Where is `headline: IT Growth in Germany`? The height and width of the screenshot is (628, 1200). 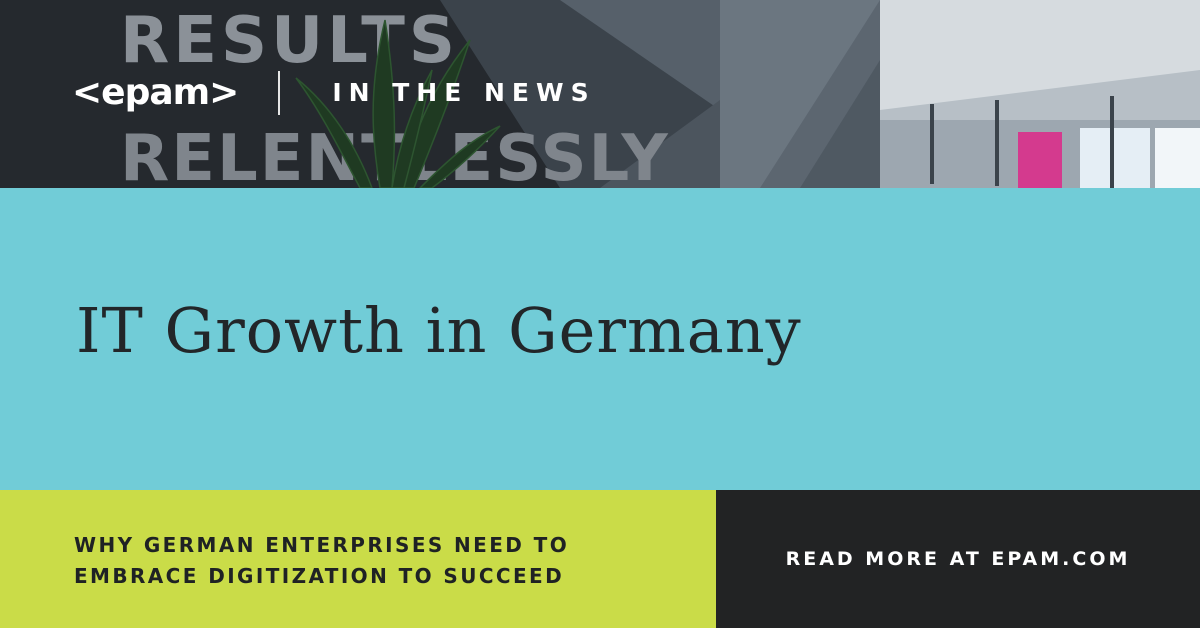 headline: IT Growth in Germany is located at coordinates (439, 330).